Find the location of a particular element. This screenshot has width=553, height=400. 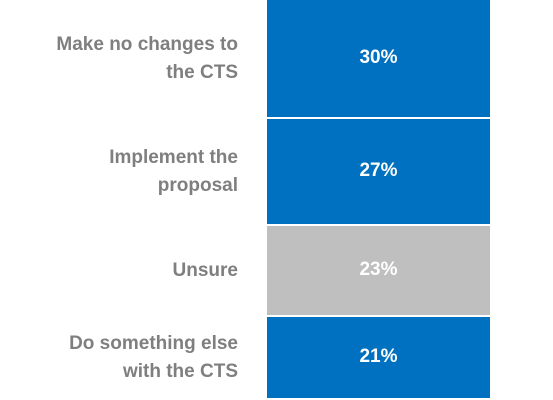

category-label: Make no changes to the CTS is located at coordinates (147, 59).